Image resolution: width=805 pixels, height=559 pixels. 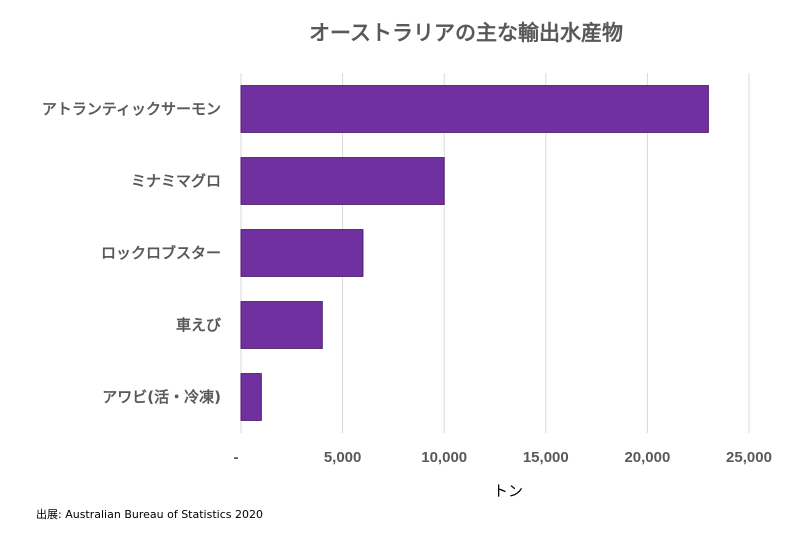 What do you see at coordinates (749, 457) in the screenshot?
I see `x-tick-label: 25,000` at bounding box center [749, 457].